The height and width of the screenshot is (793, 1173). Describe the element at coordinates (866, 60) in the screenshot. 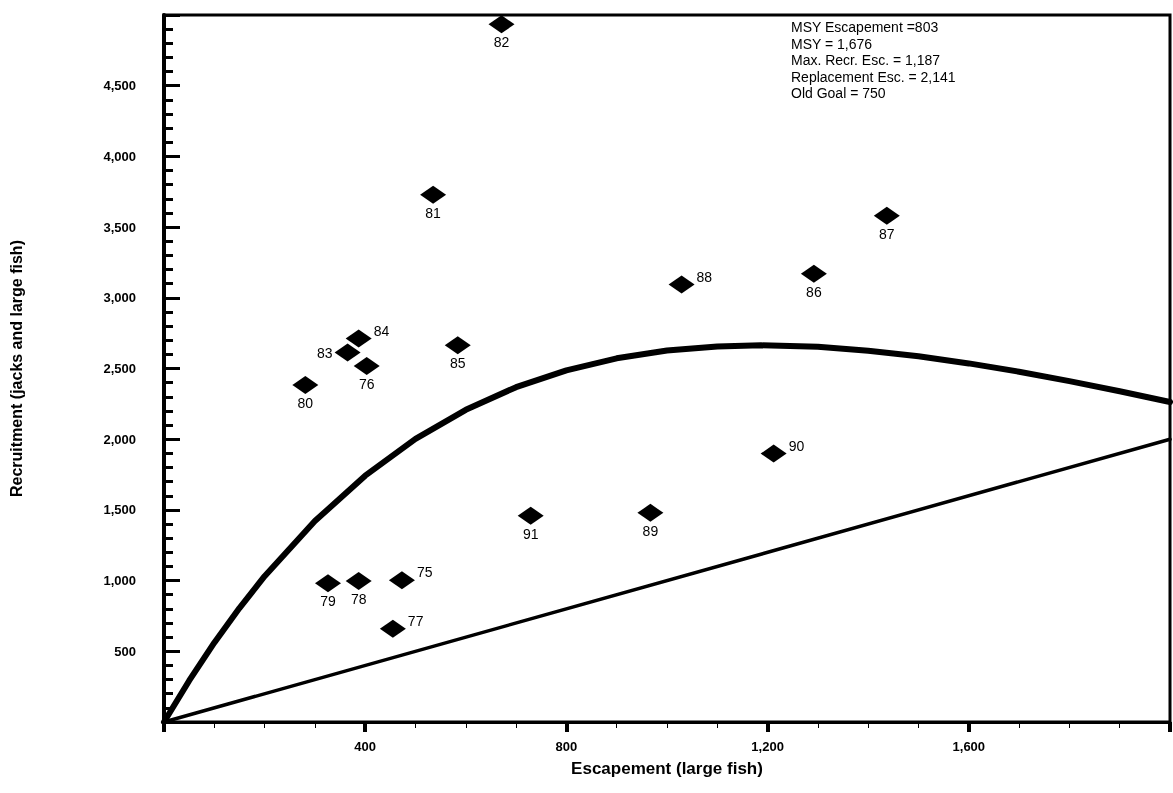

I see `annotation: Max. Recr. Esc. = 1,187` at that location.